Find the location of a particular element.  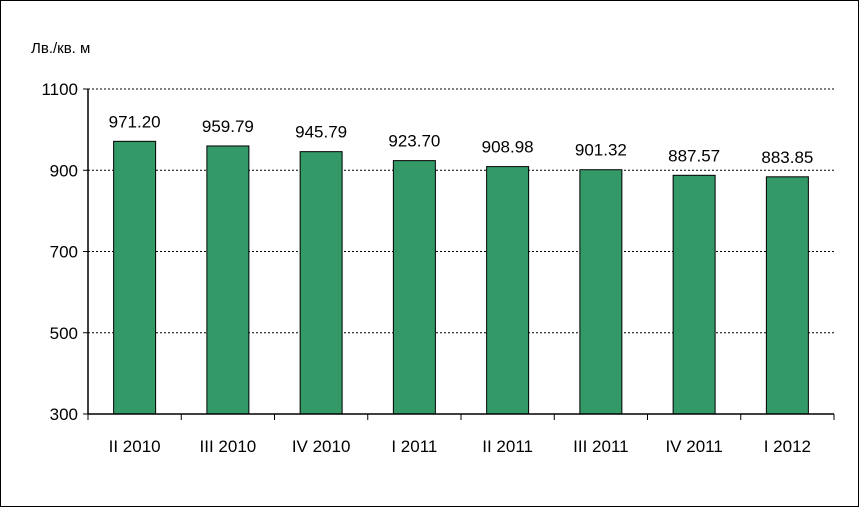

data-label: 959.79 is located at coordinates (228, 126).